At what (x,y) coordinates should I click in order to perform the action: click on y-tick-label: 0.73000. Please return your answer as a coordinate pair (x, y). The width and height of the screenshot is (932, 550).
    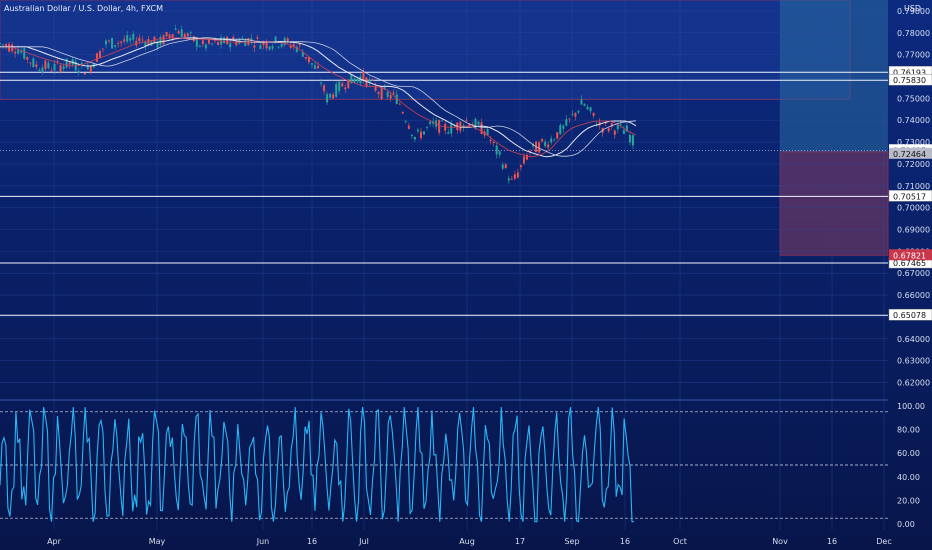
    Looking at the image, I should click on (913, 142).